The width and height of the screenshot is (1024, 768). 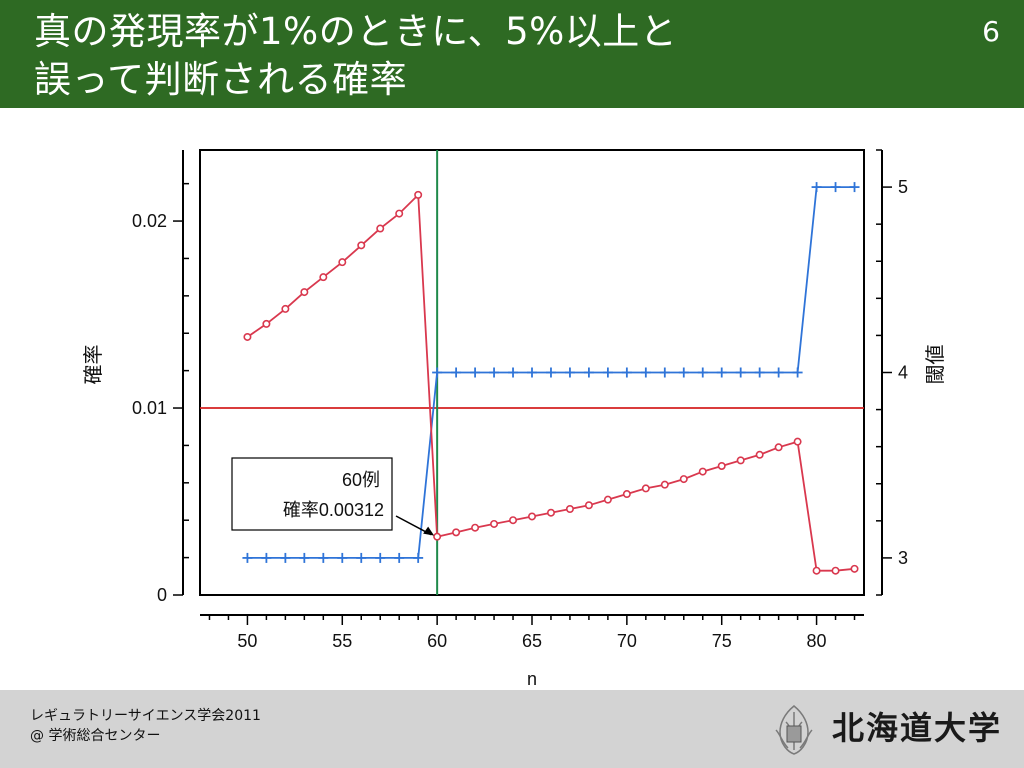 What do you see at coordinates (935, 365) in the screenshot?
I see `right-axis-title: 閾値` at bounding box center [935, 365].